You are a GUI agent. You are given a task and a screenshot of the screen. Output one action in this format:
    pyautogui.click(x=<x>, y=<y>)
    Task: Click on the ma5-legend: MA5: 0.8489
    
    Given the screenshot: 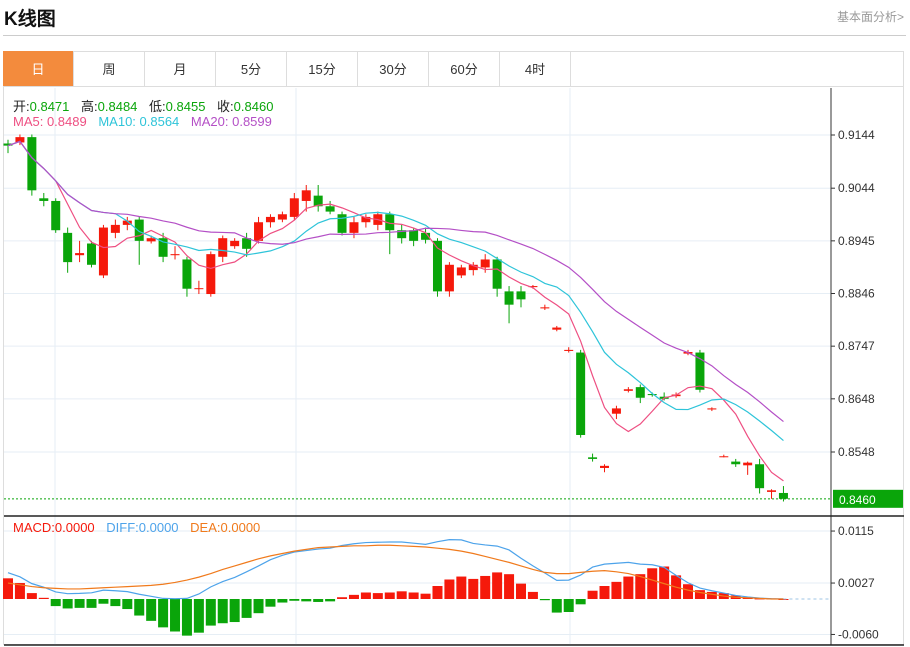 What is the action you would take?
    pyautogui.click(x=50, y=121)
    